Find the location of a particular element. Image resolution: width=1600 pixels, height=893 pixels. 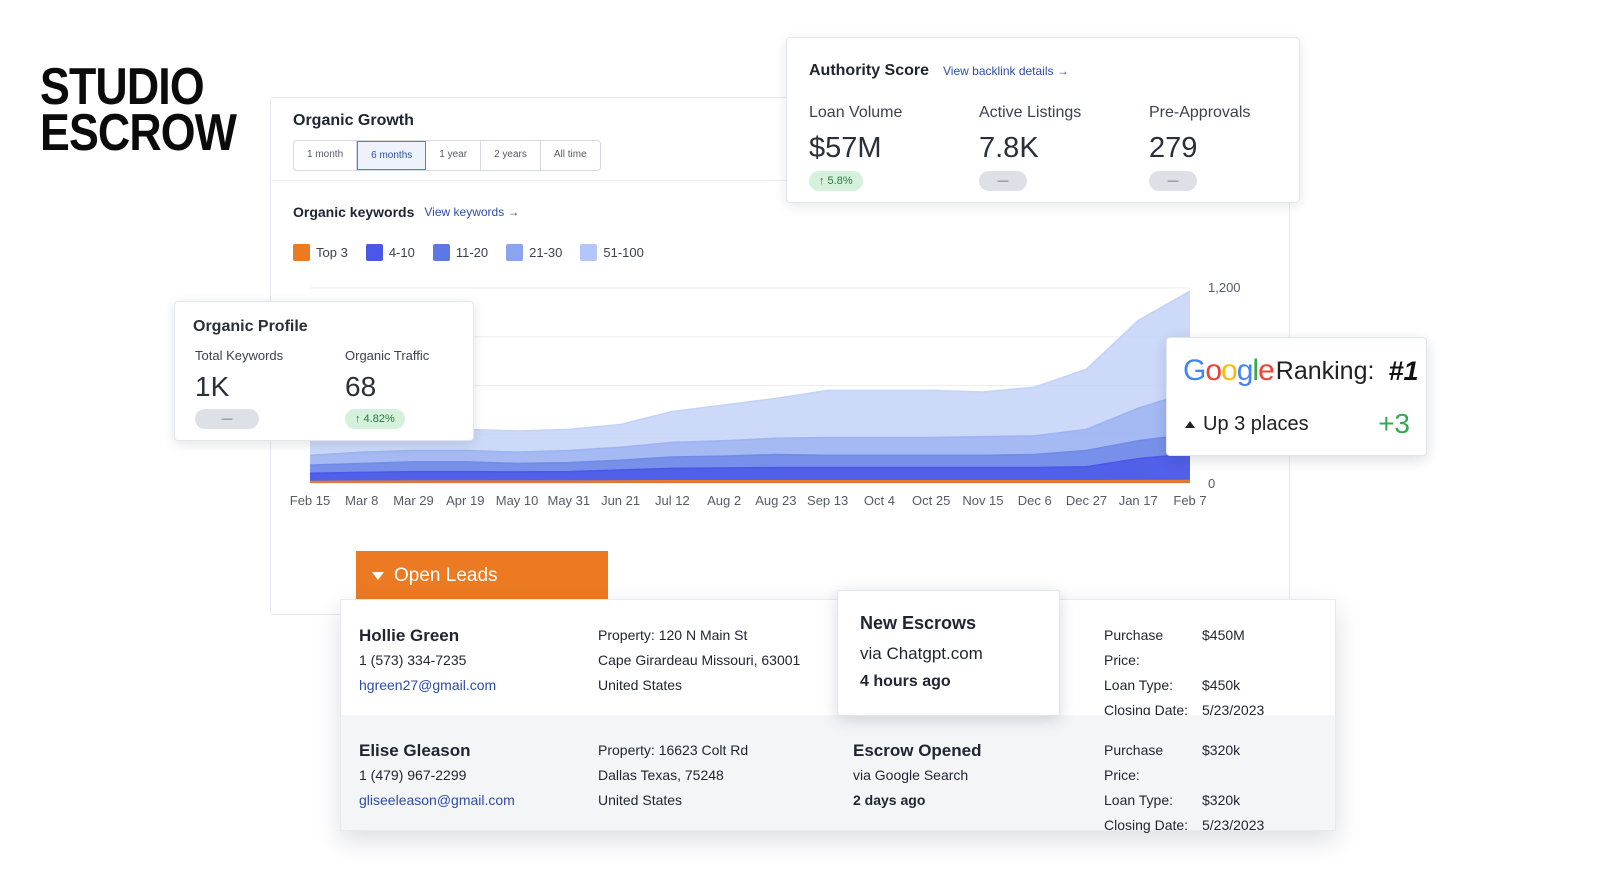

property-line-2: Dallas Texas, 75248 is located at coordinates (661, 775).